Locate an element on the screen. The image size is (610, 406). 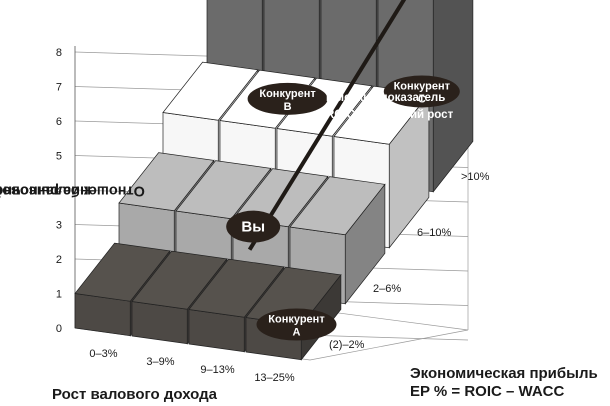
y-tick-label: 2 is located at coordinates (59, 260).